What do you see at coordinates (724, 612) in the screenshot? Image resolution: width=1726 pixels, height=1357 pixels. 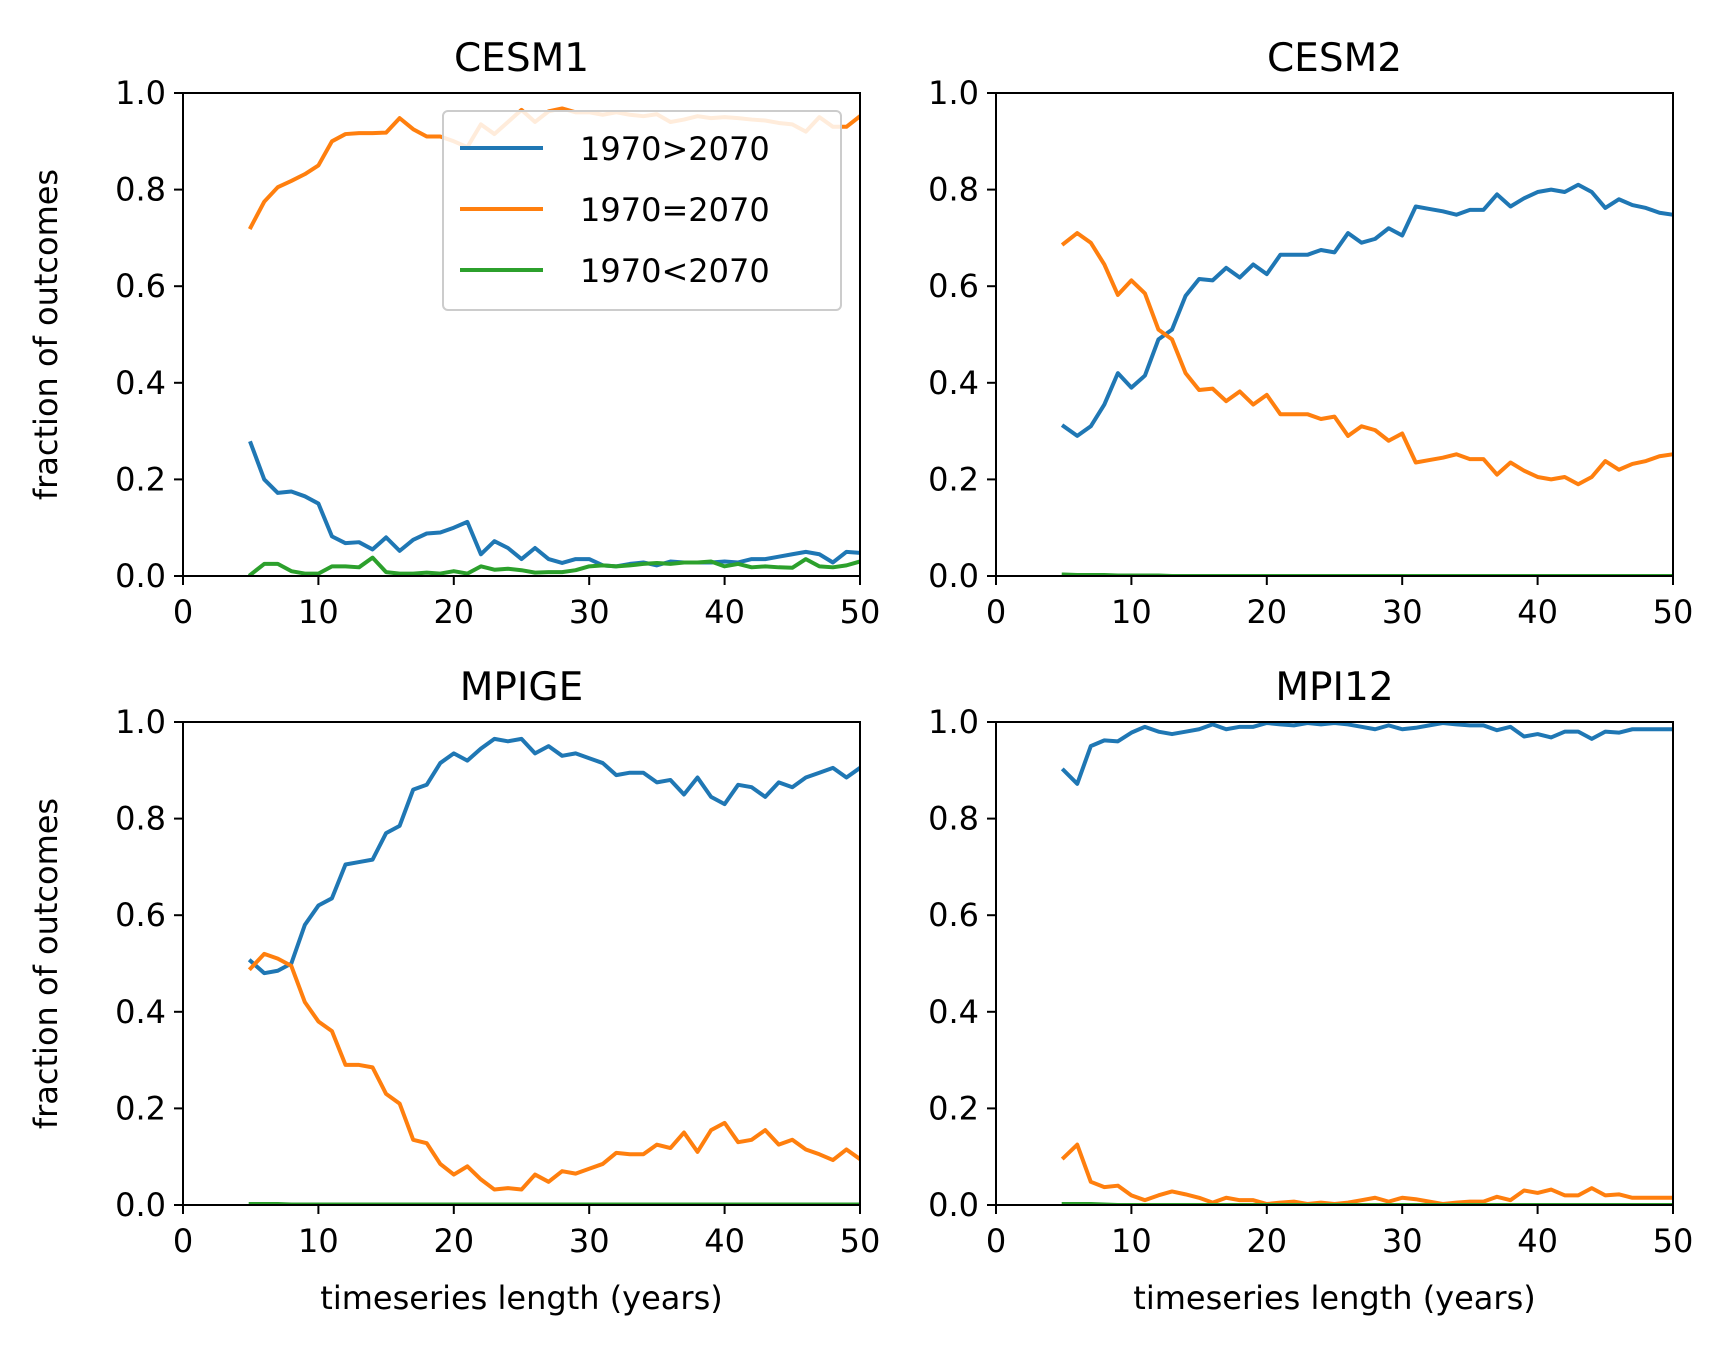 I see `cesm1-xtick-label: 40` at bounding box center [724, 612].